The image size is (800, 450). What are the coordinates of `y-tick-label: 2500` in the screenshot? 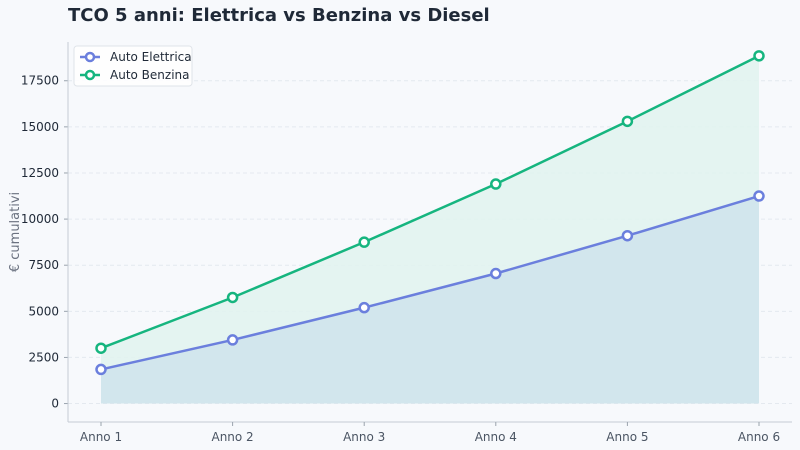 It's located at (43, 357).